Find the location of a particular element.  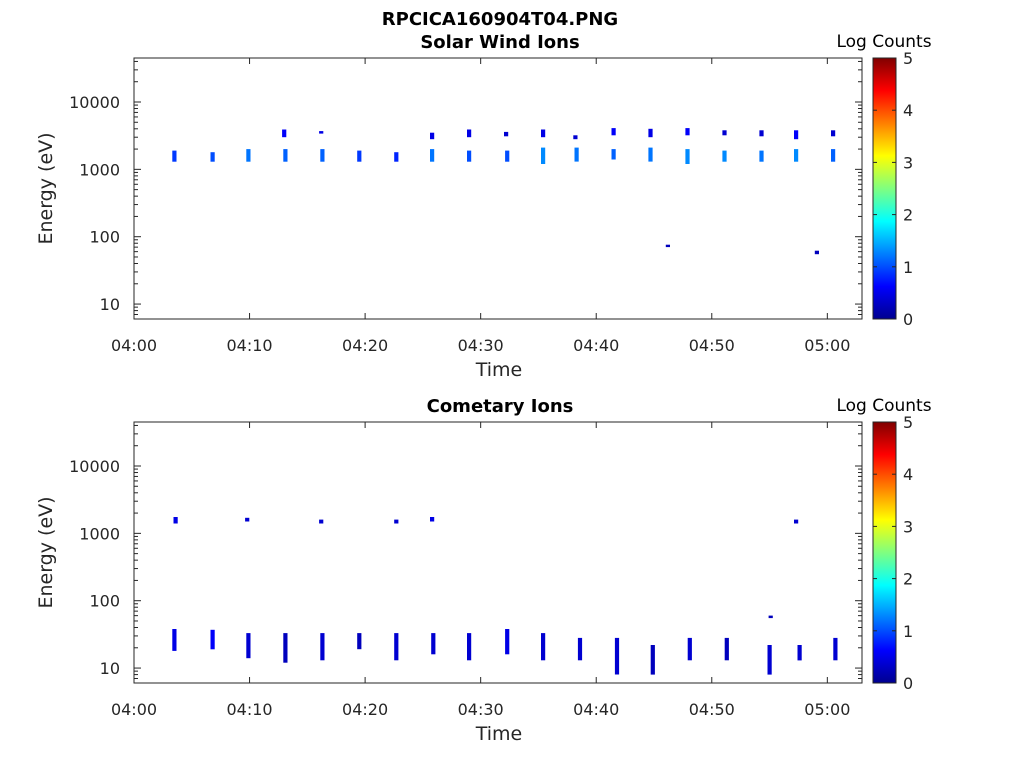

panel-title: Solar Wind Ions is located at coordinates (499, 42).